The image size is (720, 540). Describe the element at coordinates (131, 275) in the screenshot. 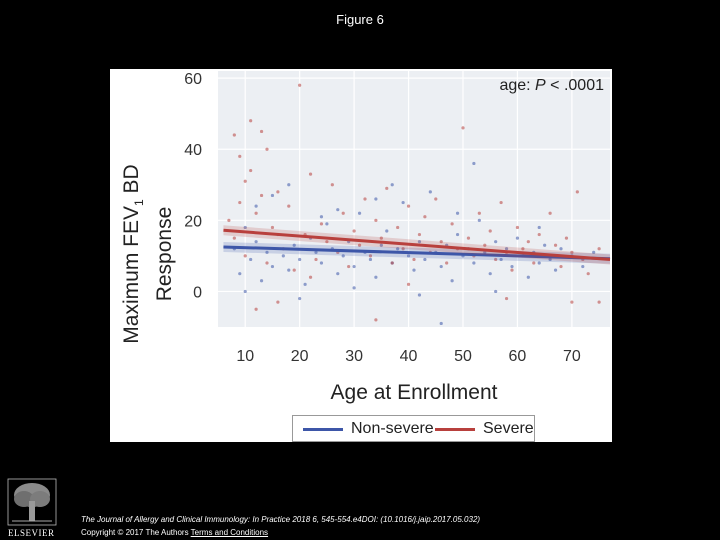

I see `y-axis-title-line1: Maximum FEV` at that location.